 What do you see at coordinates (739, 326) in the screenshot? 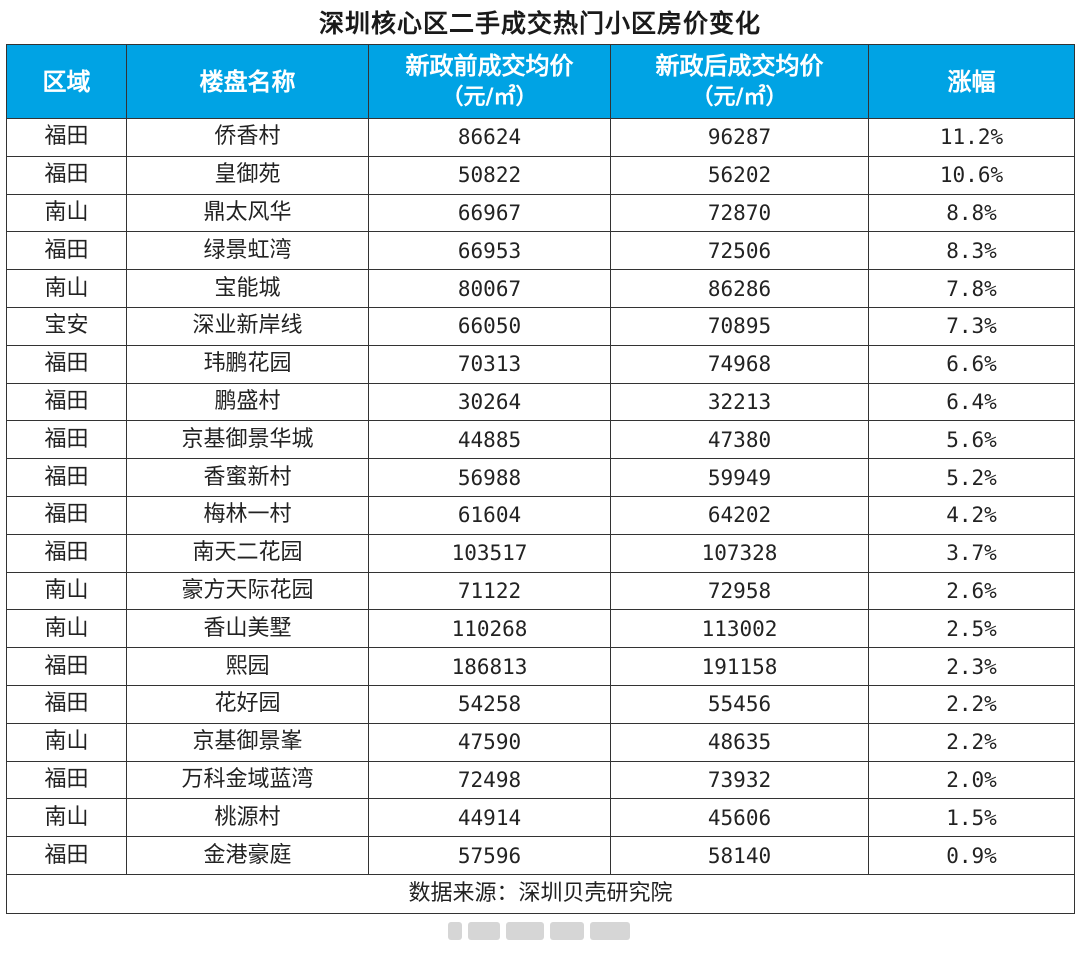
I see `cell-price-after: 70895` at bounding box center [739, 326].